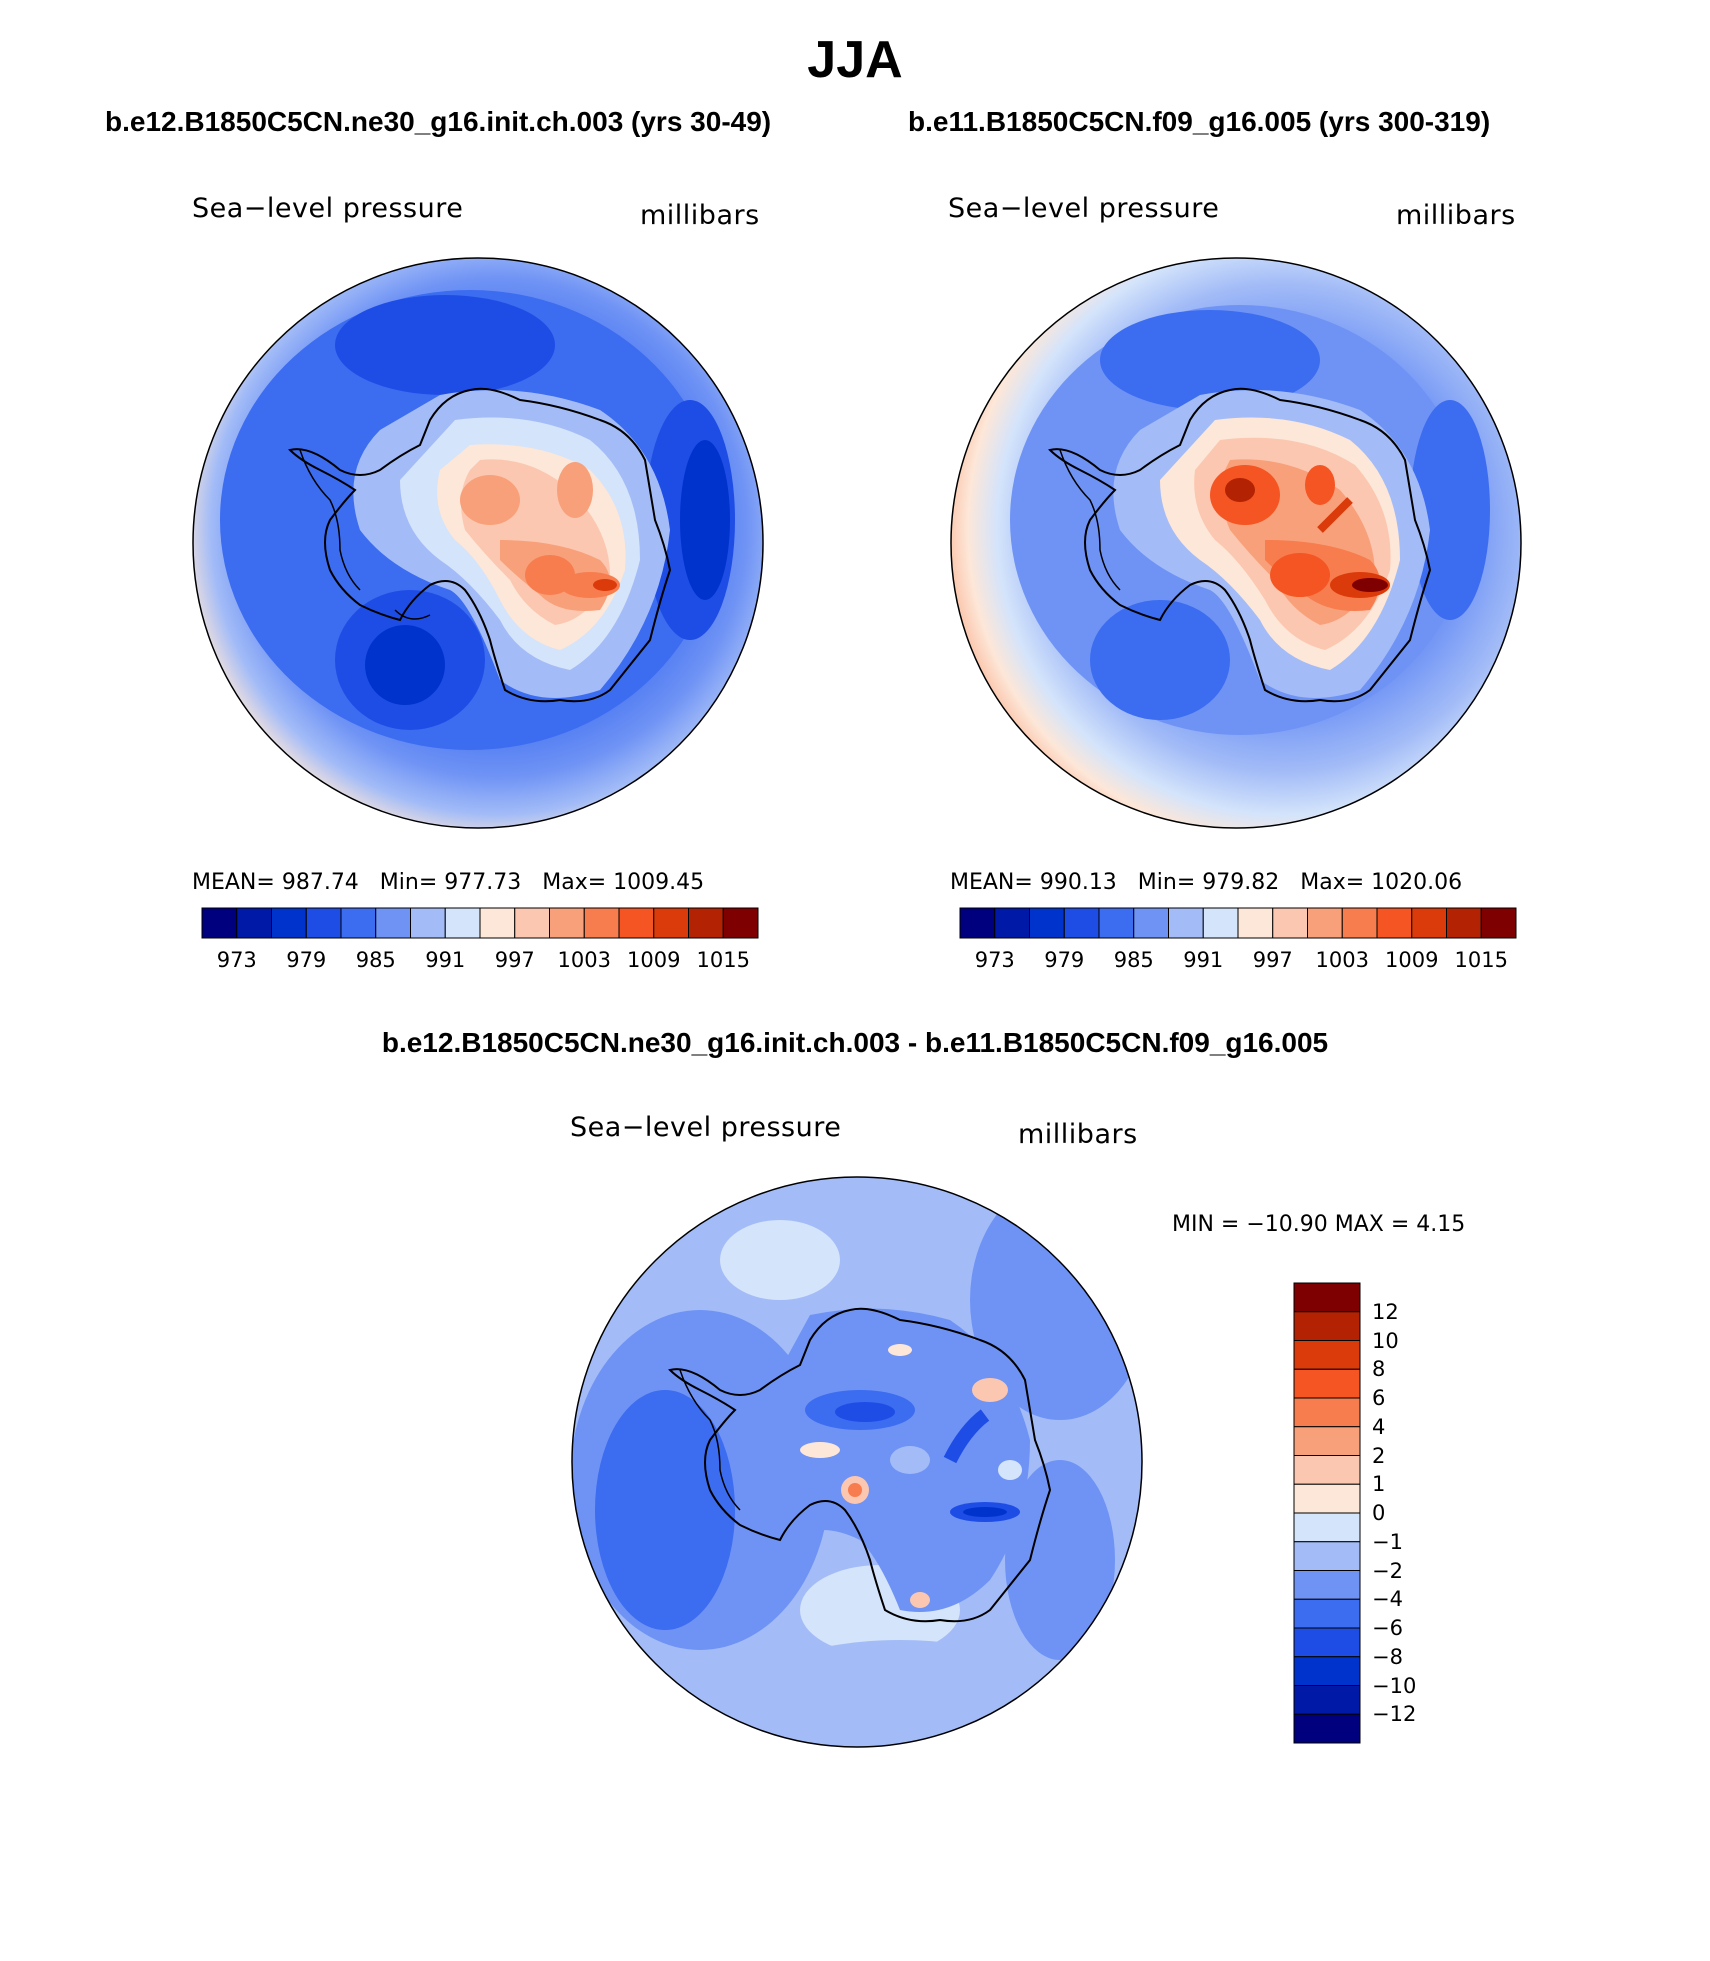  Describe the element at coordinates (659, 882) in the screenshot. I see `case1-max-value: 1009.45` at that location.